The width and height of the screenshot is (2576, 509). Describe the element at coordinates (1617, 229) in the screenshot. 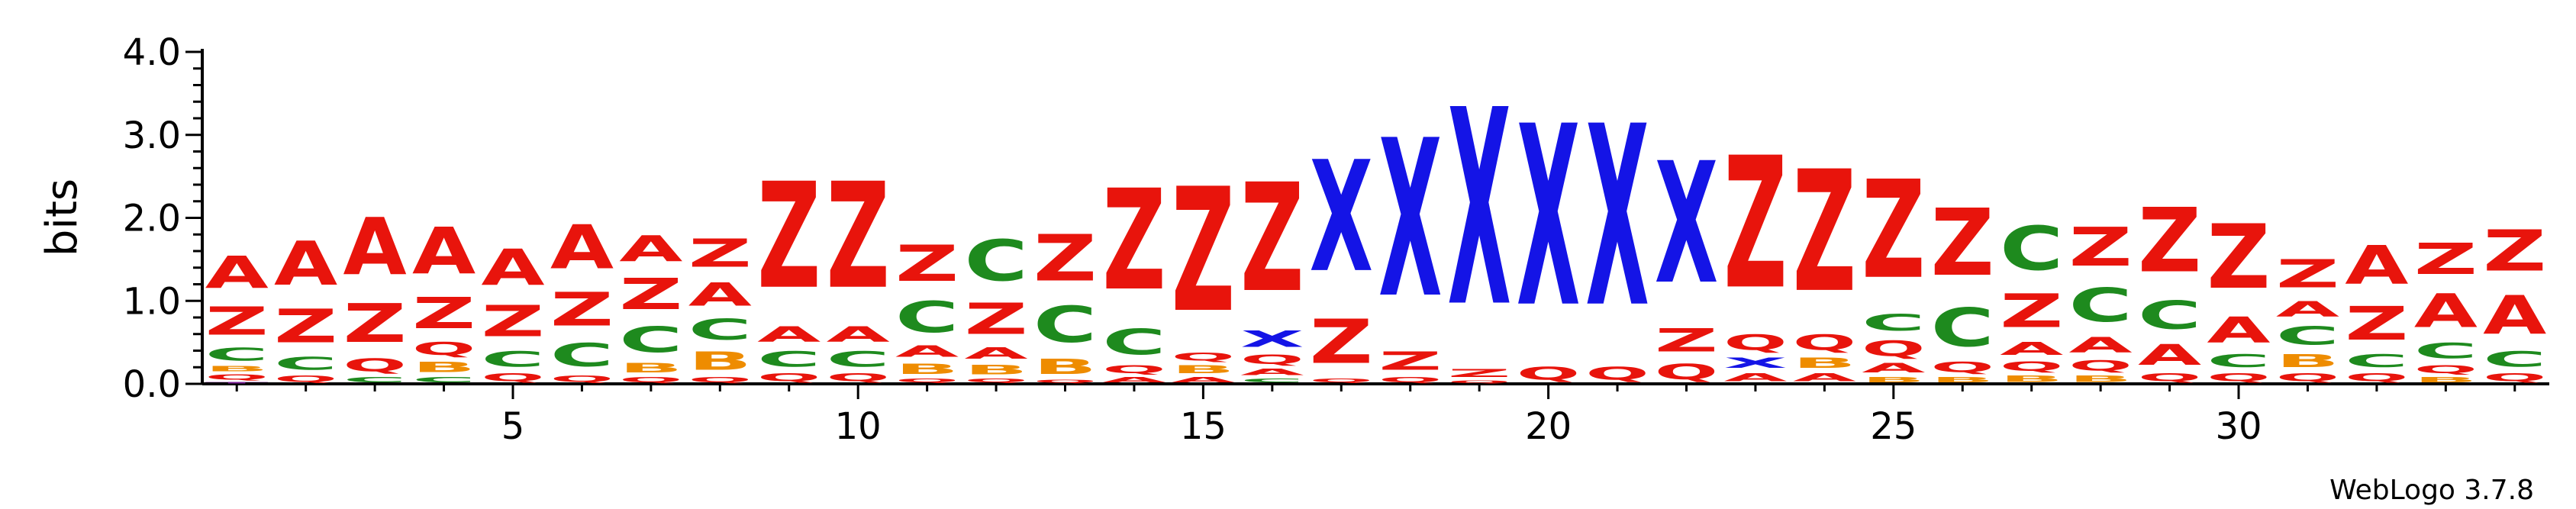

I see `logo-column-21: QX` at that location.